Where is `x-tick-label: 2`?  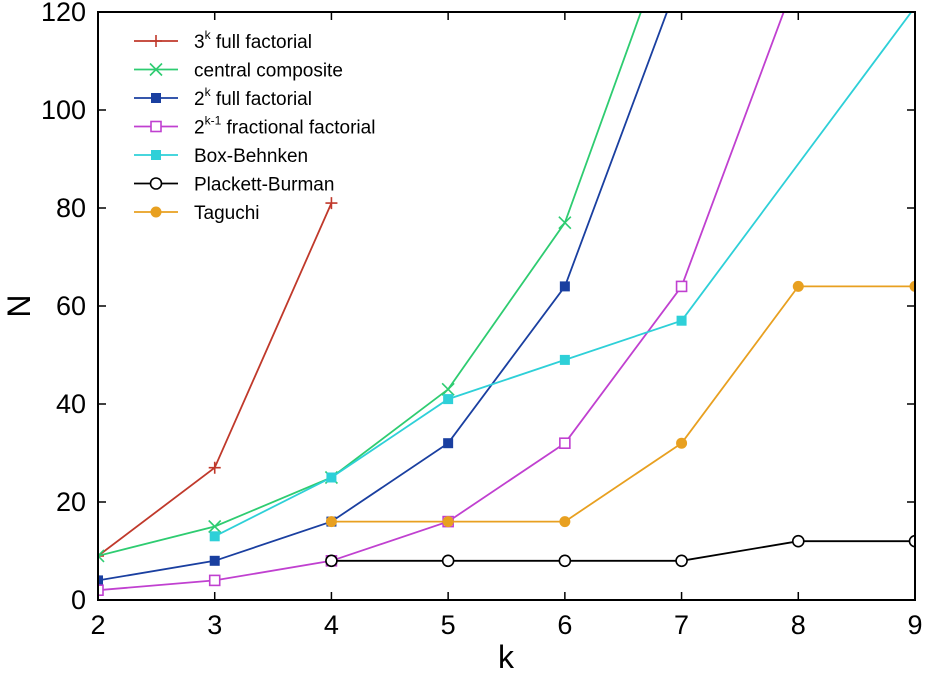 x-tick-label: 2 is located at coordinates (97, 625).